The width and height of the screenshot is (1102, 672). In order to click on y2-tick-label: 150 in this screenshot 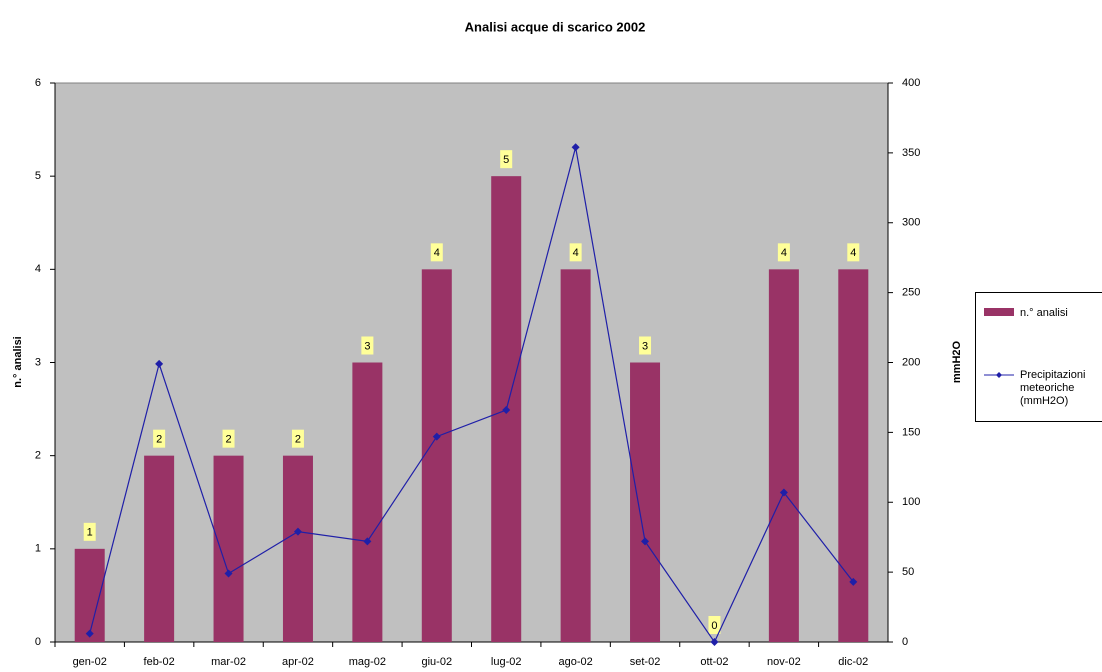, I will do `click(911, 432)`.